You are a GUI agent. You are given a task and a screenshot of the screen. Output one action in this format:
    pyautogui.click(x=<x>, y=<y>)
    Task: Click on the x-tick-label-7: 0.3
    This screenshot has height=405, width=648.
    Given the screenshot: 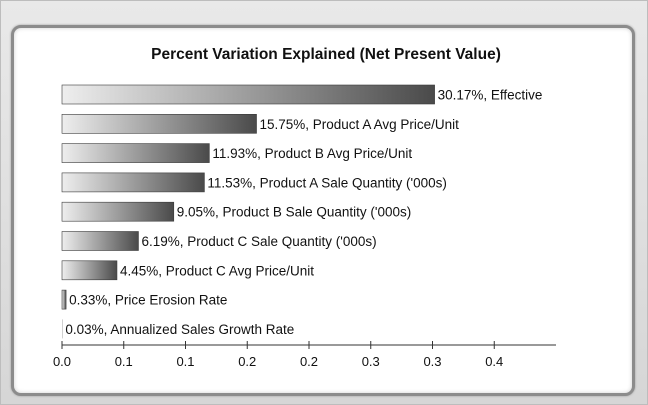 What is the action you would take?
    pyautogui.click(x=432, y=361)
    